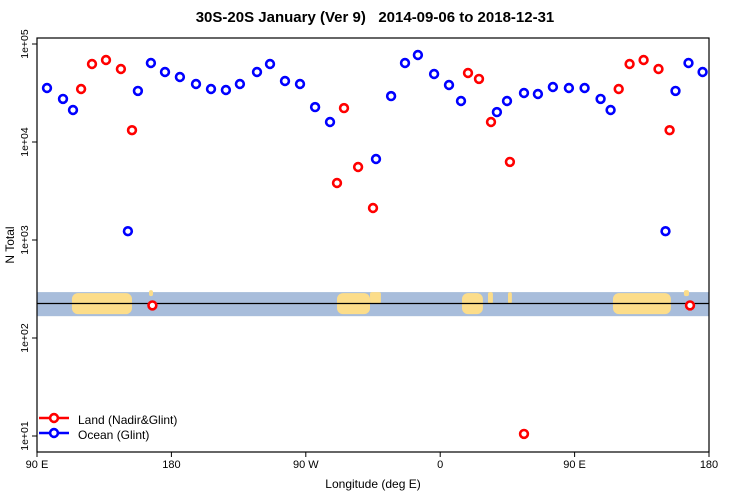 This screenshot has height=500, width=750. I want to click on x-axis-label: Longitude (deg E), so click(373, 484).